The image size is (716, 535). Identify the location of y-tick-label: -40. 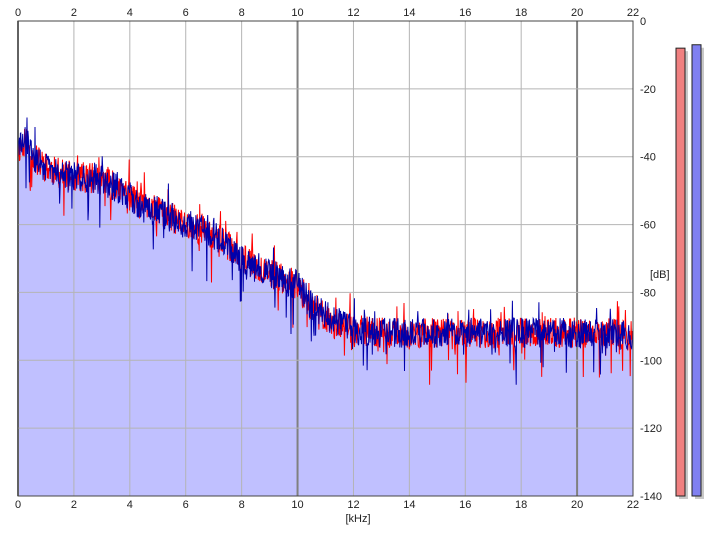
(648, 158).